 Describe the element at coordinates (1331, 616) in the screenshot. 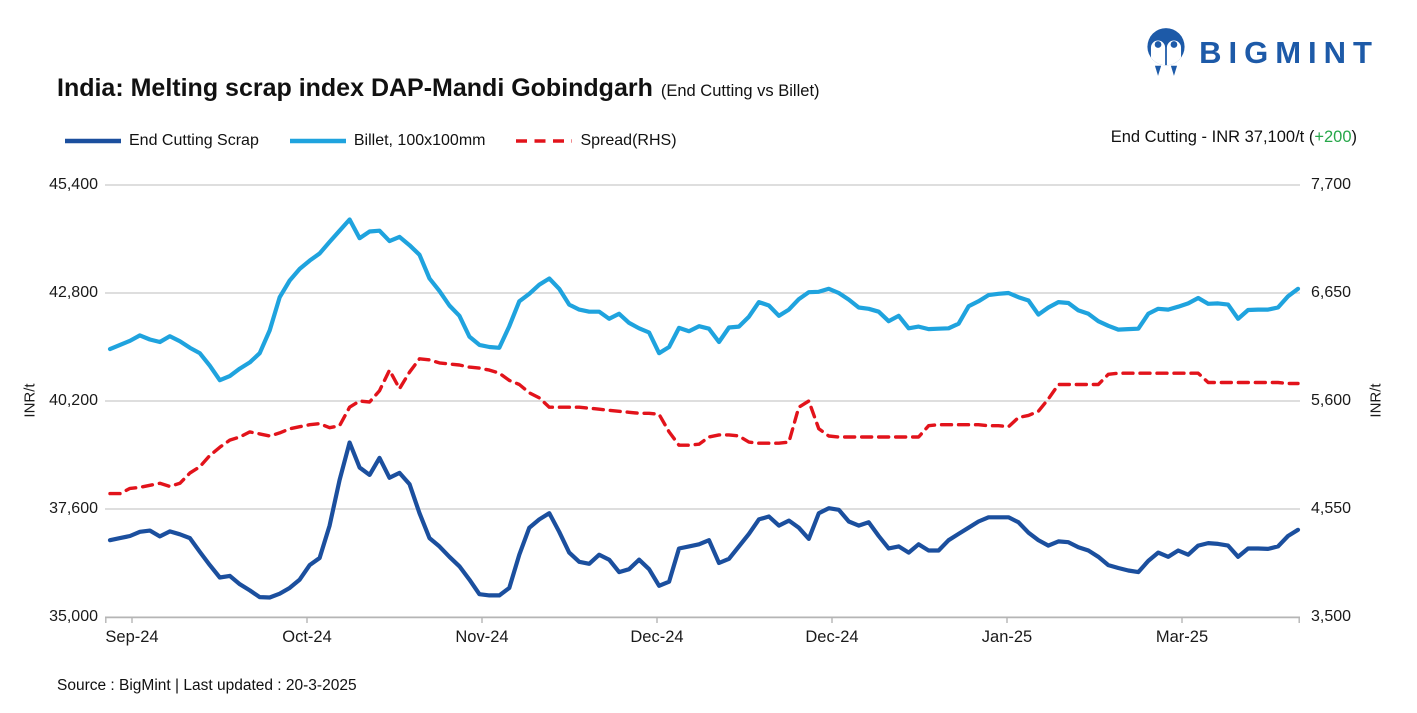

I see `y-right-tick-label: 3,500` at that location.